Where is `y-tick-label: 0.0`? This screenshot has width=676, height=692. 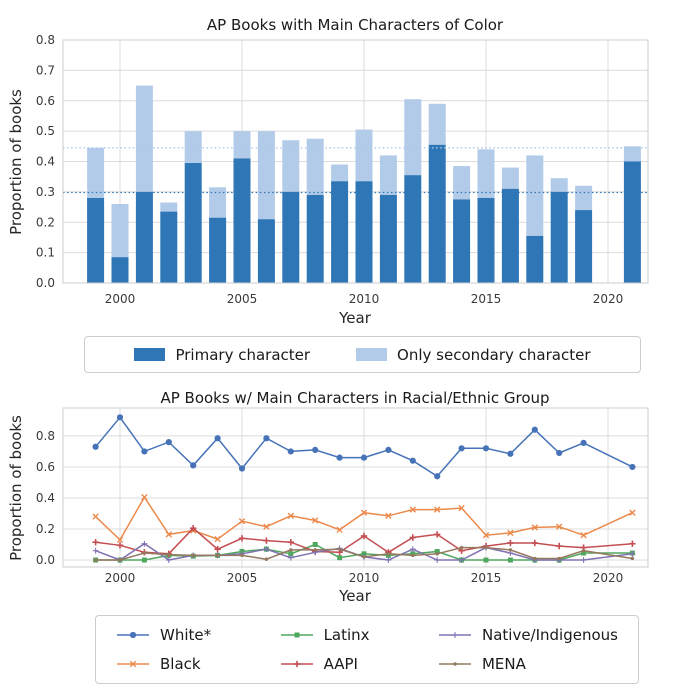
y-tick-label: 0.0 is located at coordinates (45, 283).